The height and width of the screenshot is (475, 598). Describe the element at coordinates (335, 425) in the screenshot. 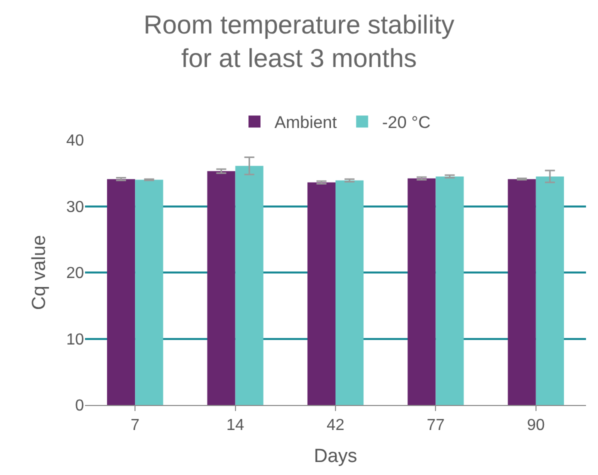

I see `x-tick-label: 42` at that location.